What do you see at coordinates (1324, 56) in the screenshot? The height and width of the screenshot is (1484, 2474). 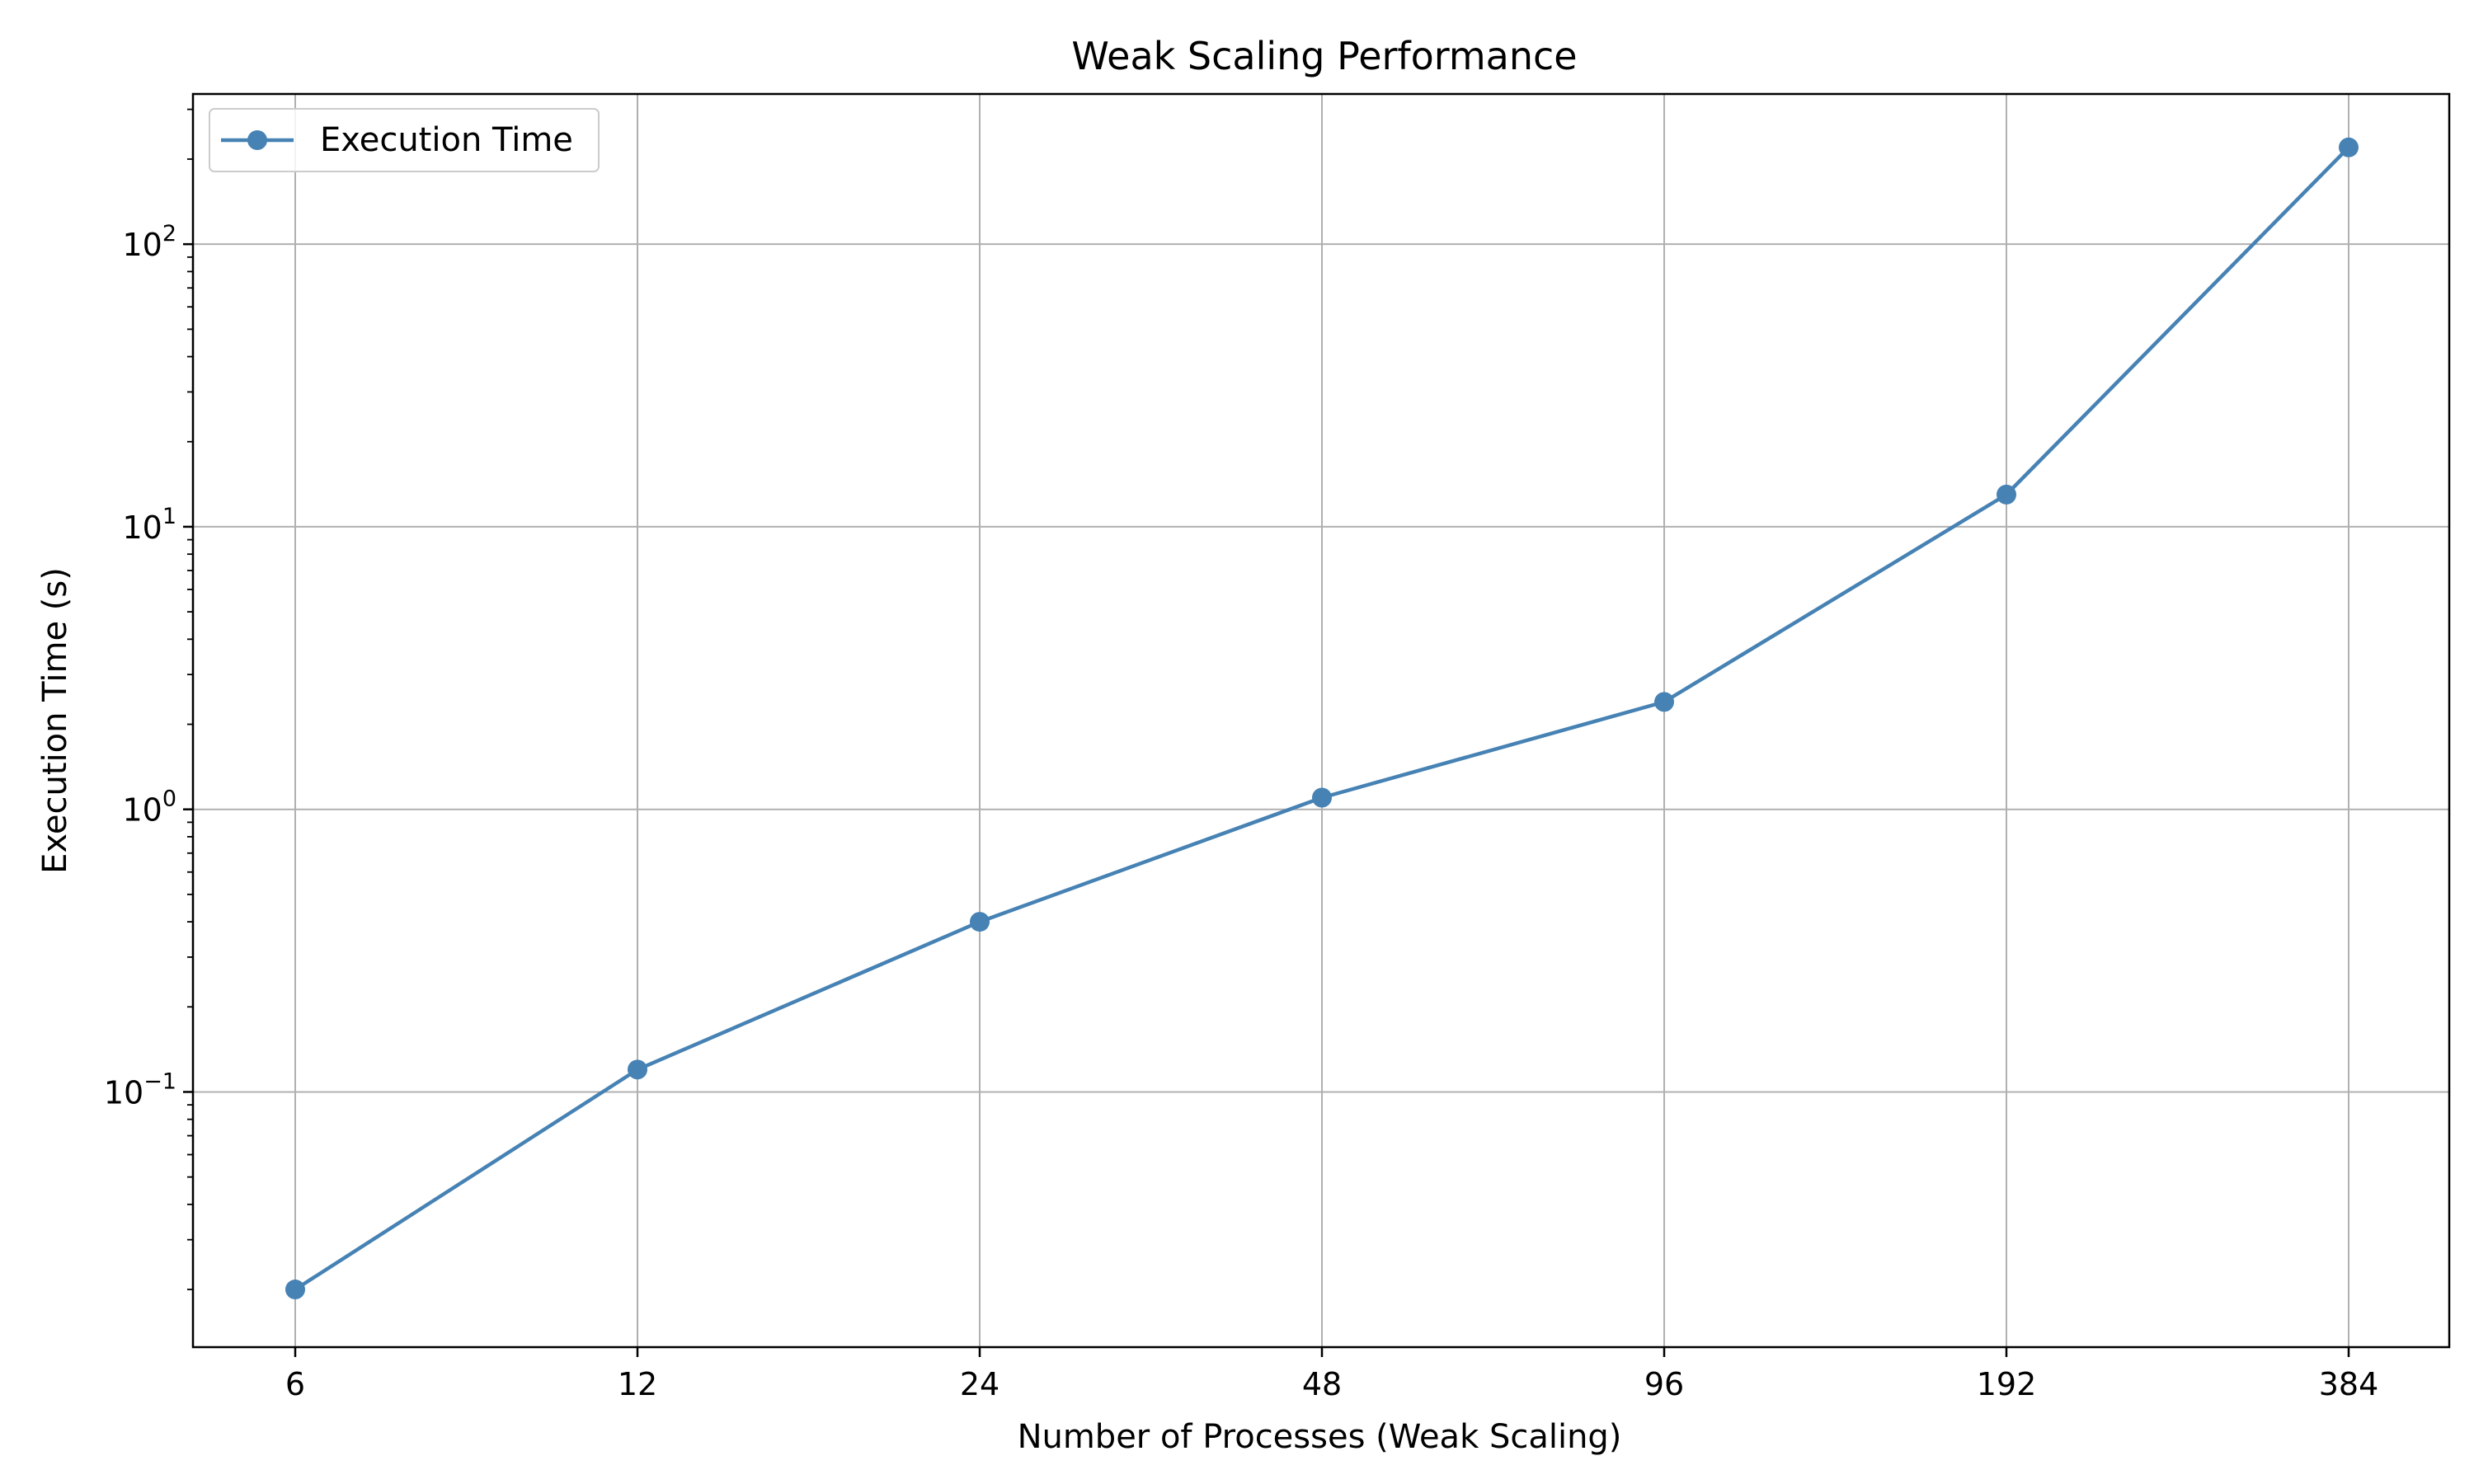 I see `chart-title: Weak Scaling Performance` at bounding box center [1324, 56].